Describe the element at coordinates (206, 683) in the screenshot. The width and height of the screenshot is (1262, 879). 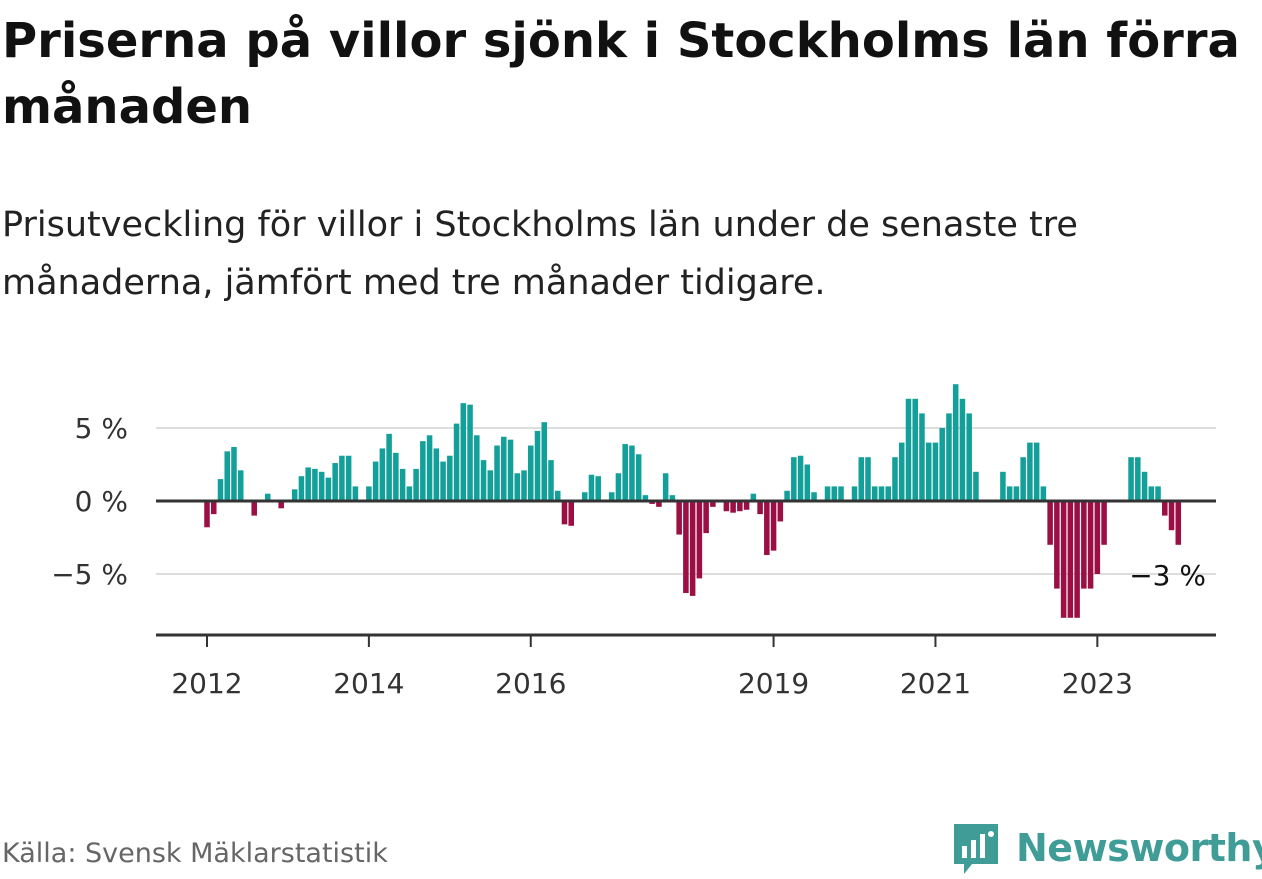
I see `x-tick-label: 2012` at that location.